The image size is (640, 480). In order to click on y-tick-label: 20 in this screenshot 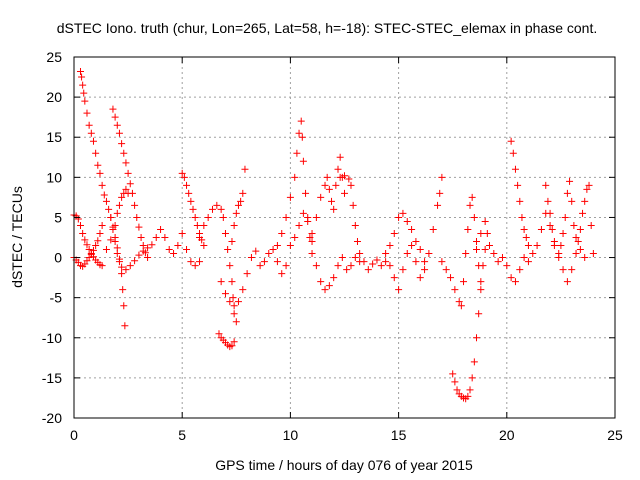, I will do `click(54, 97)`.